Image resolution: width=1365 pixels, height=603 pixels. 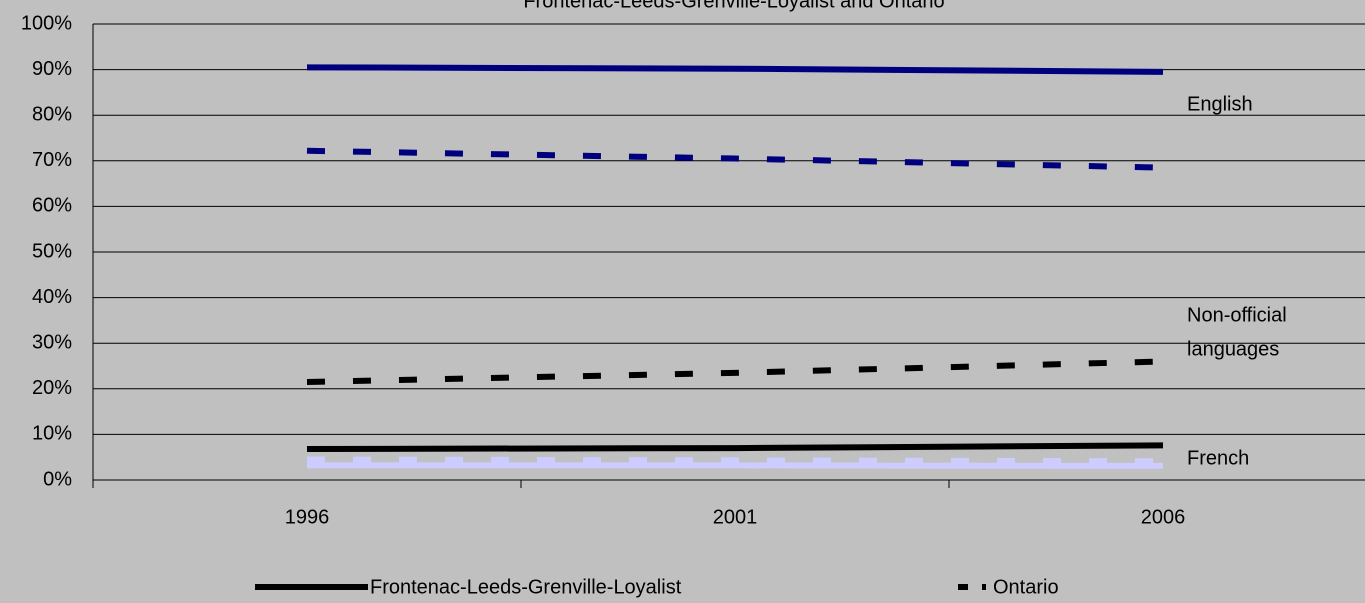 What do you see at coordinates (307, 517) in the screenshot?
I see `x-tick-label: 1996` at bounding box center [307, 517].